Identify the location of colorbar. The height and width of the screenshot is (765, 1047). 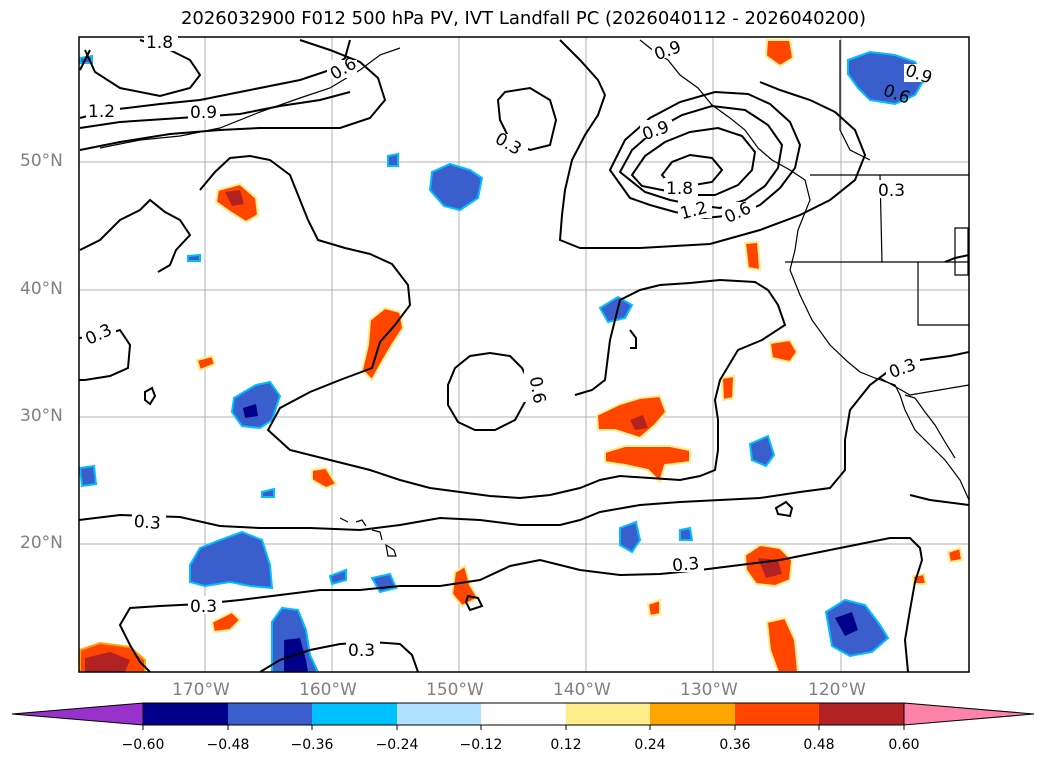
(523, 716).